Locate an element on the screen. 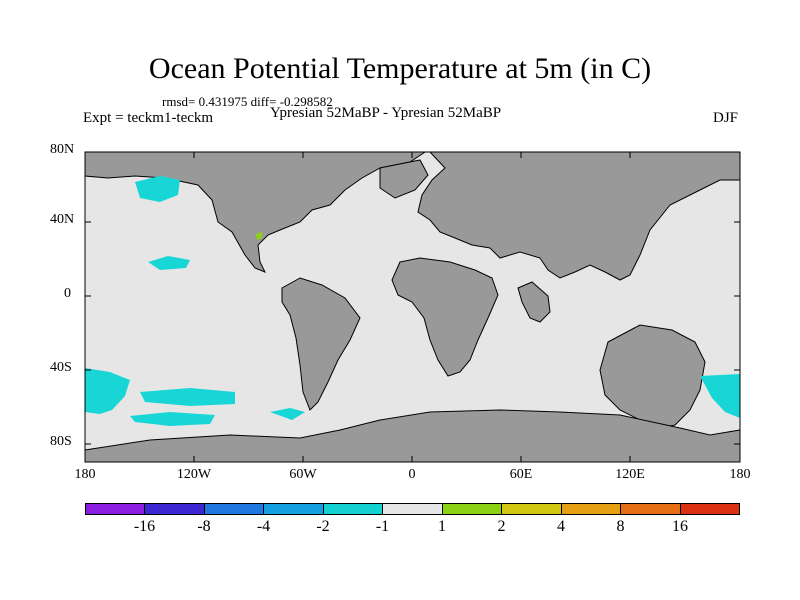 This screenshot has height=600, width=800. lat-label-40s: 40S is located at coordinates (61, 367).